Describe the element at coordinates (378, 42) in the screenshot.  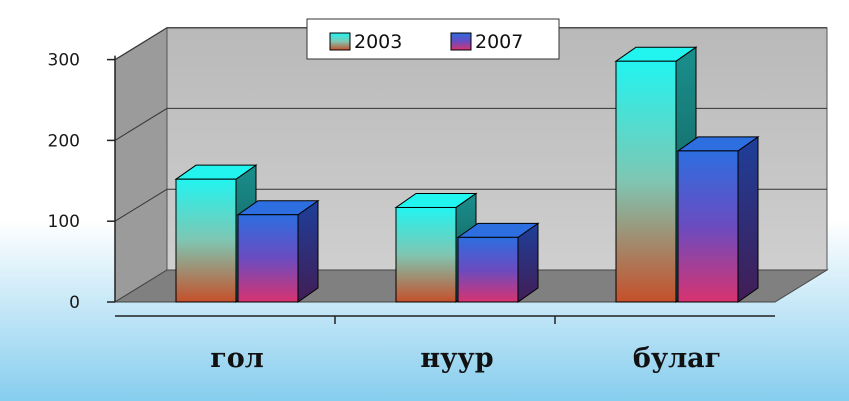
I see `legend-label-2003: 2003` at that location.